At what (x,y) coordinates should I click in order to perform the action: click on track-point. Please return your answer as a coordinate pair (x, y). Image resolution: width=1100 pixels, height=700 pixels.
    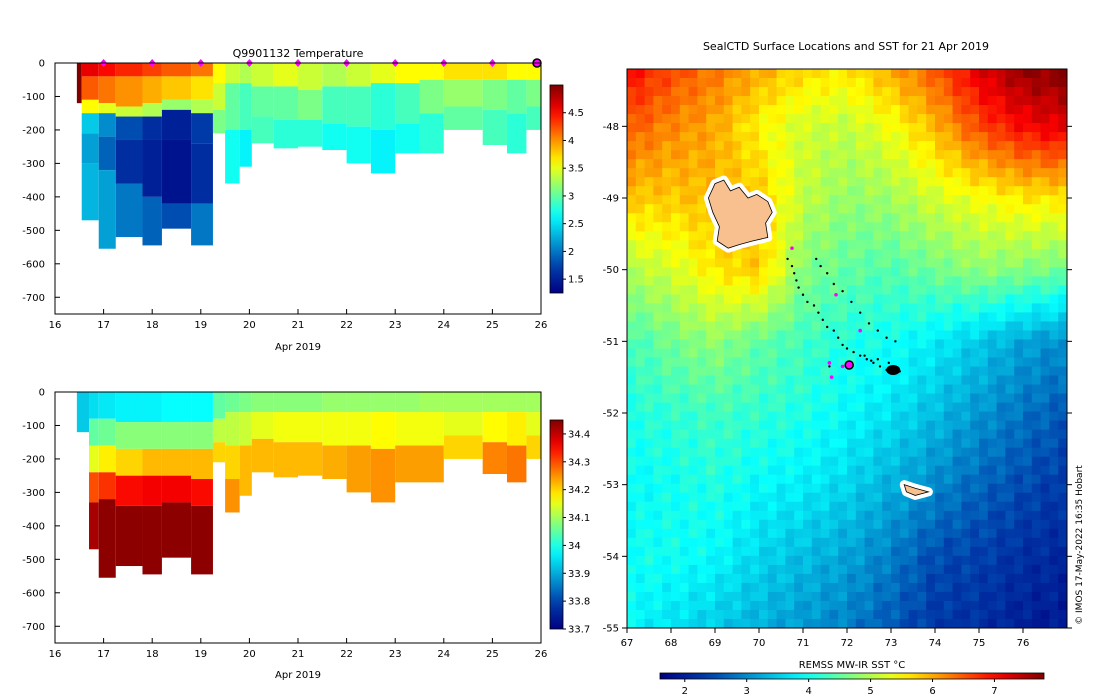
    Looking at the image, I should click on (886, 337).